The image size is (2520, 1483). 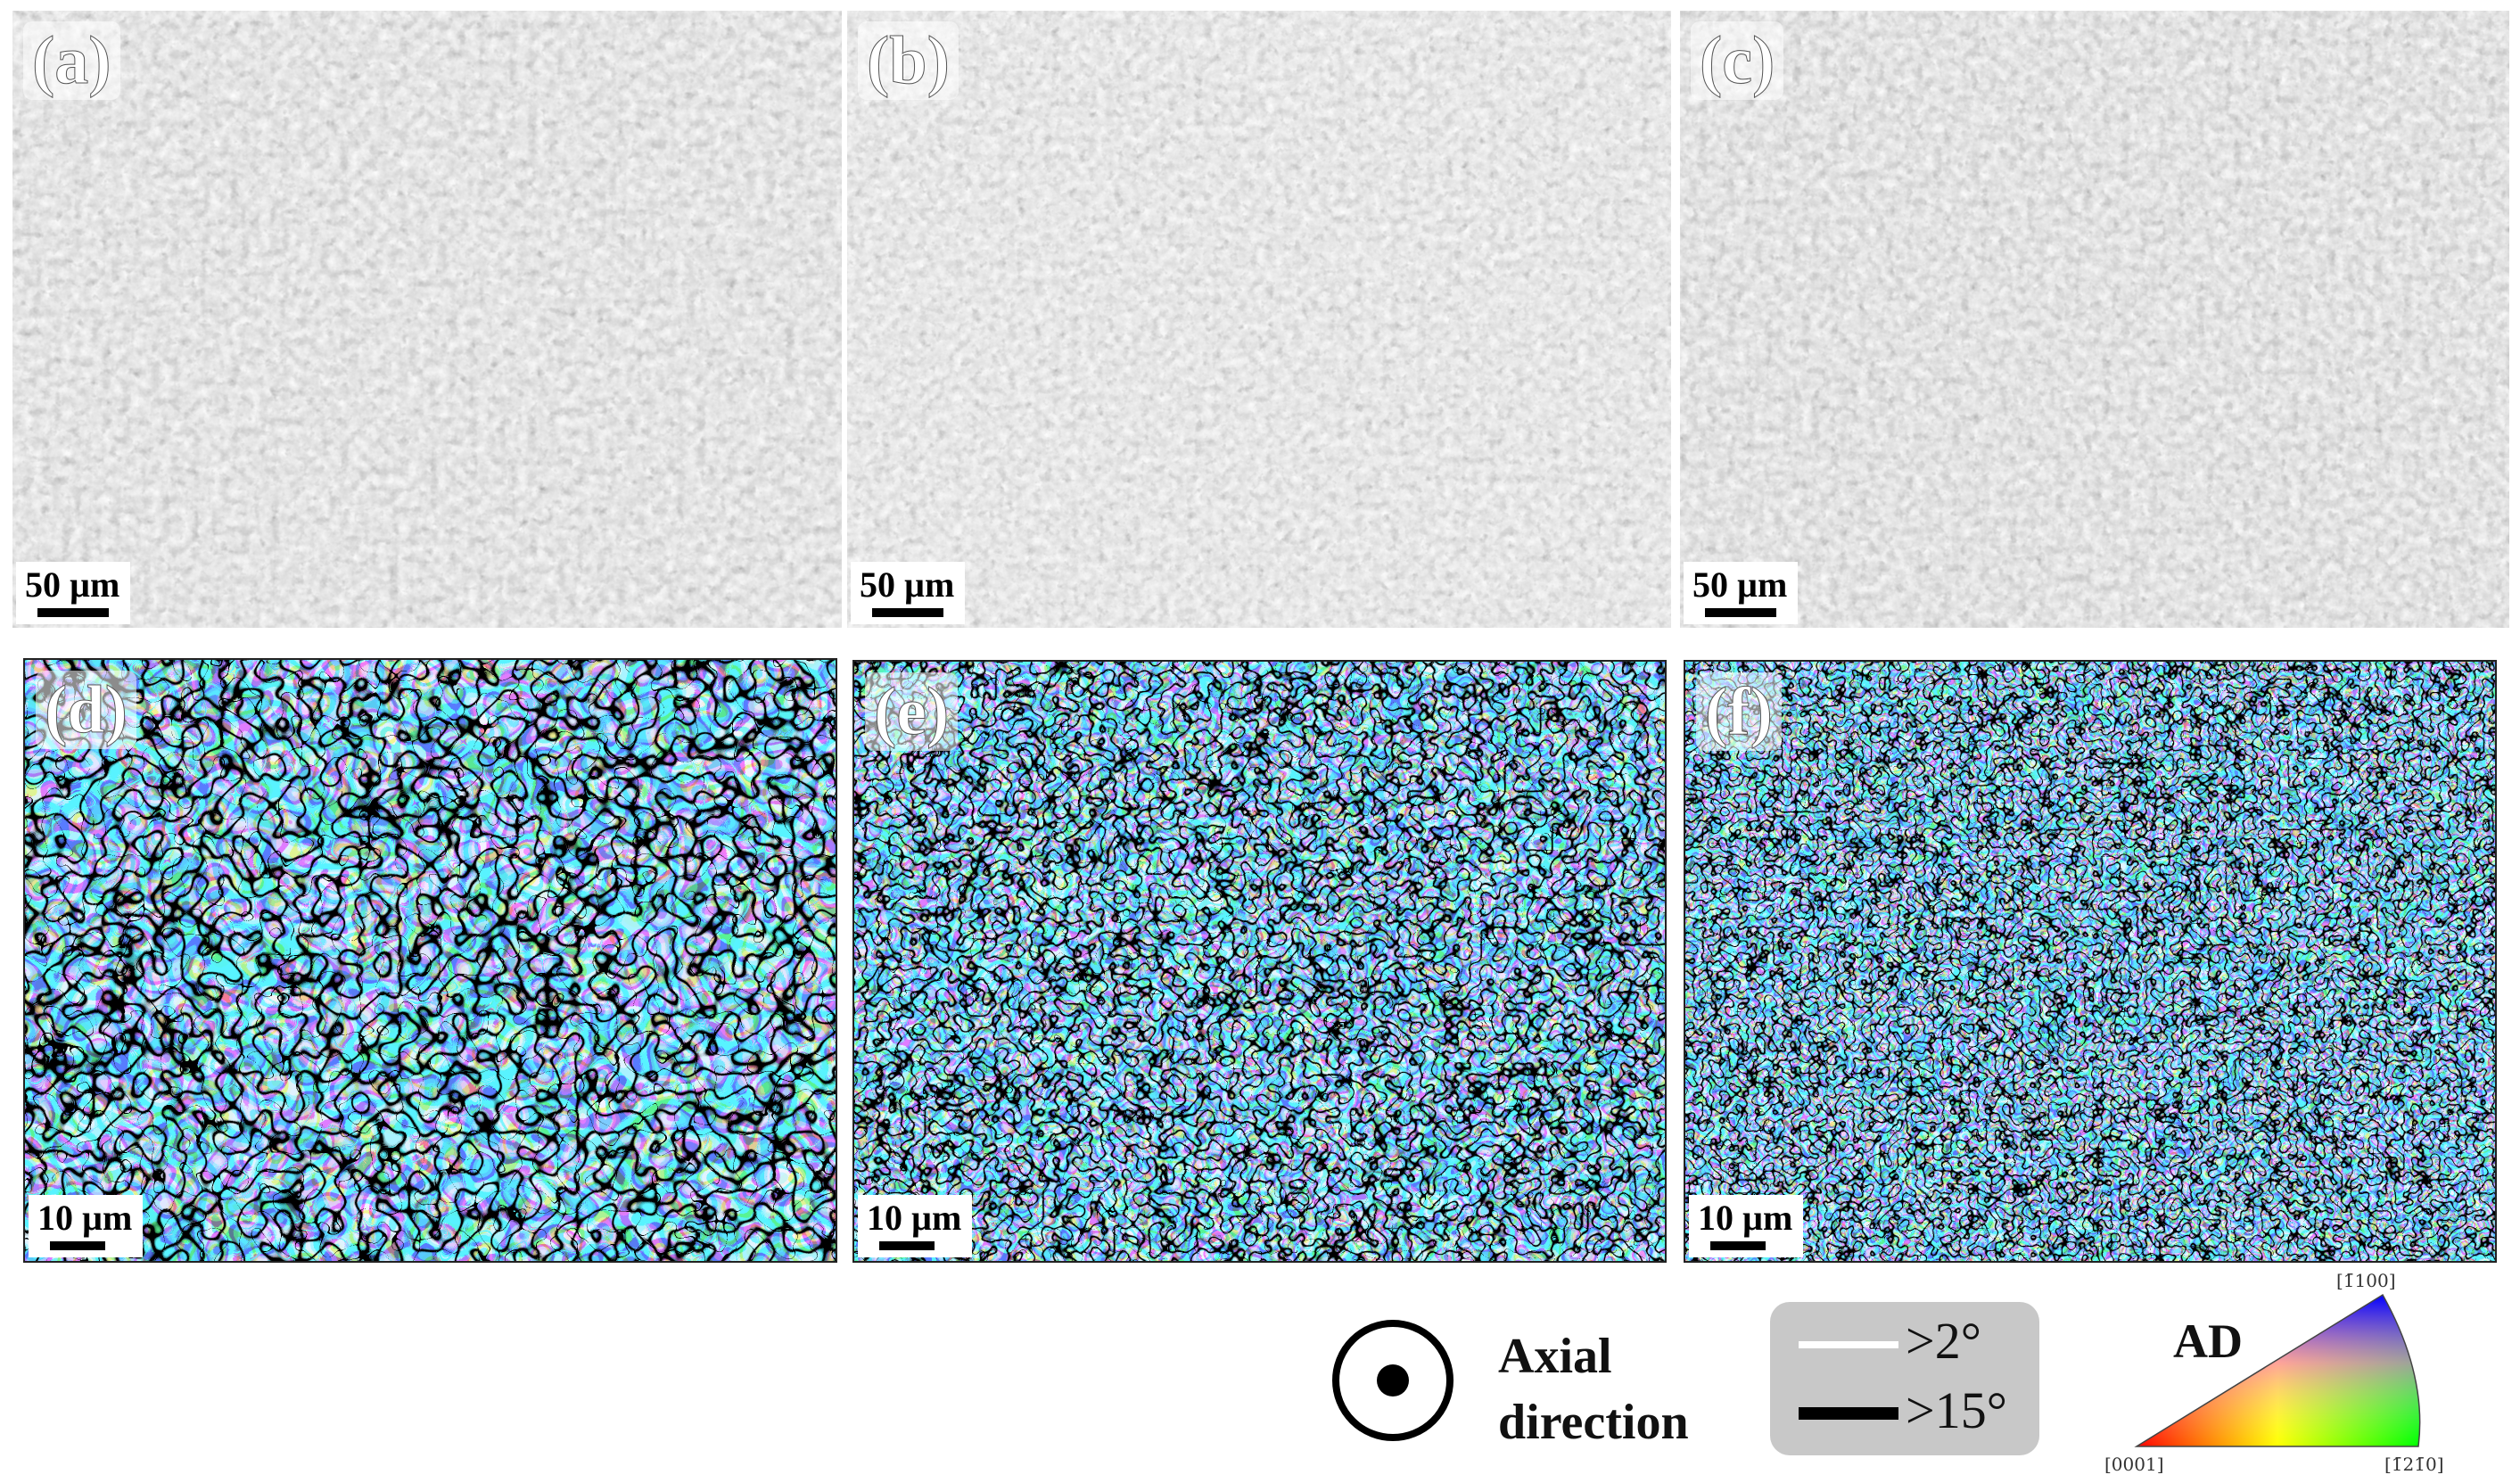 I want to click on axial-label-line2: direction, so click(x=1593, y=1422).